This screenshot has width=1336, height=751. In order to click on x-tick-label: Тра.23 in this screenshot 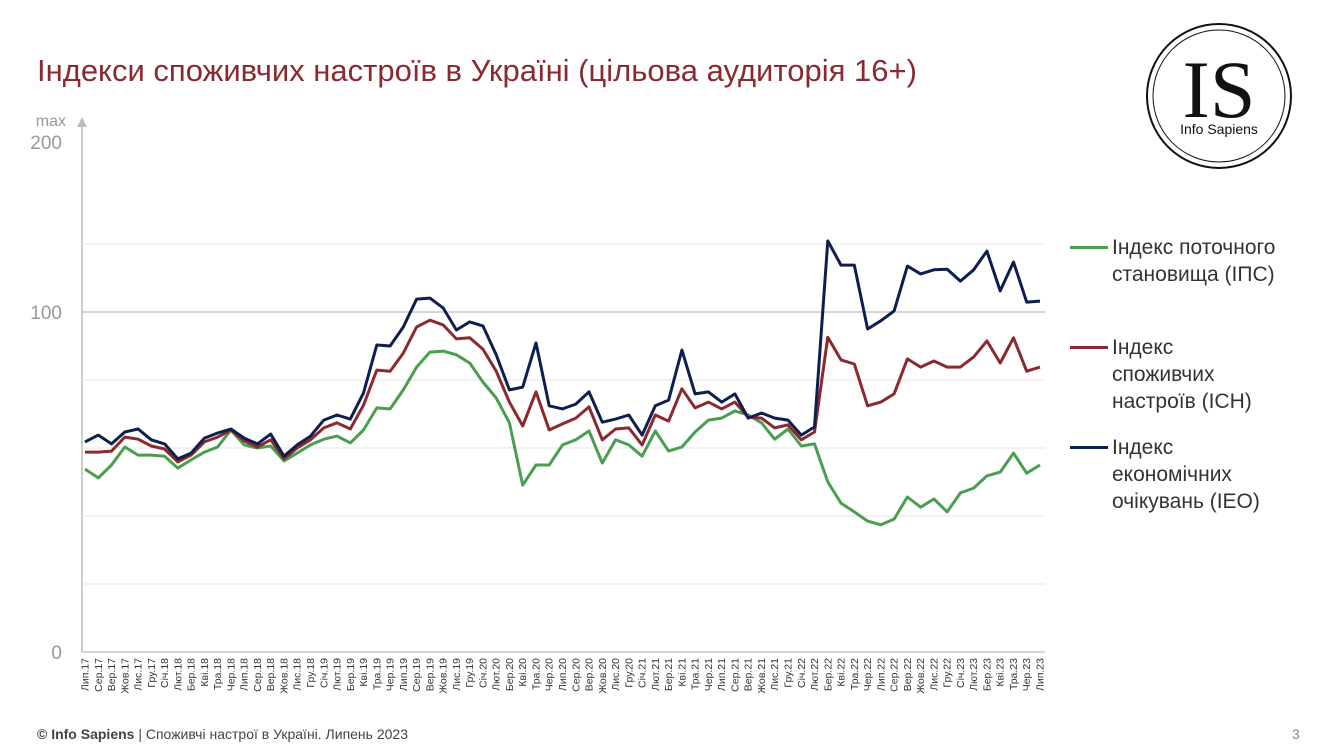, I will do `click(1014, 674)`.